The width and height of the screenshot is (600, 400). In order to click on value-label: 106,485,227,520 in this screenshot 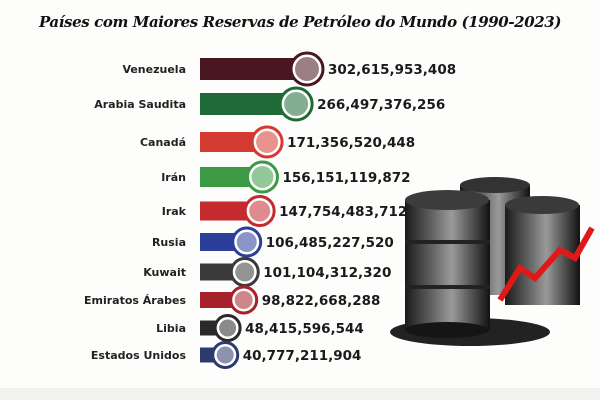, I will do `click(330, 243)`.